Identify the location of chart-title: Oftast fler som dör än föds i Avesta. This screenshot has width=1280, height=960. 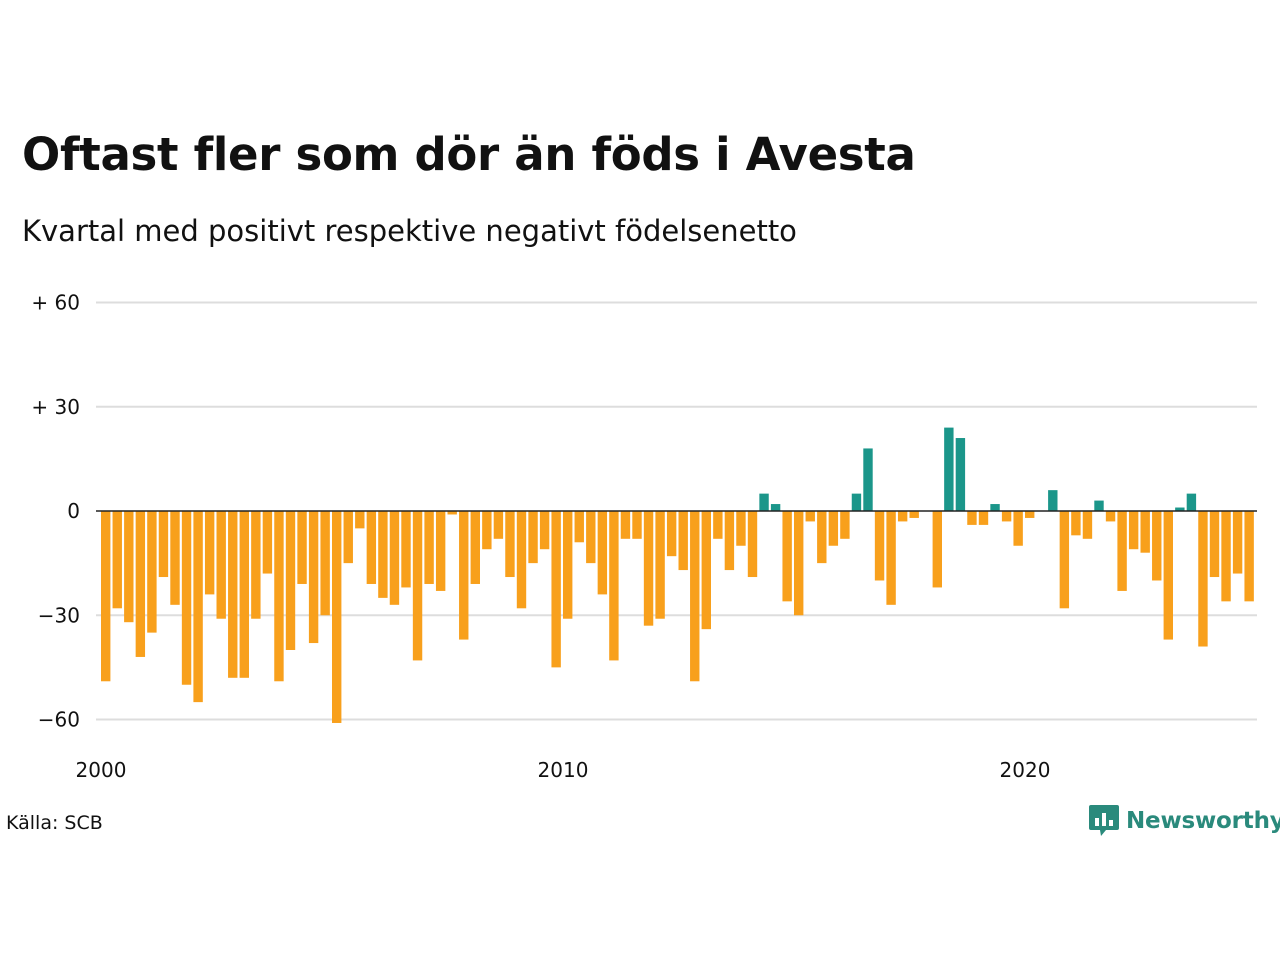
(469, 154).